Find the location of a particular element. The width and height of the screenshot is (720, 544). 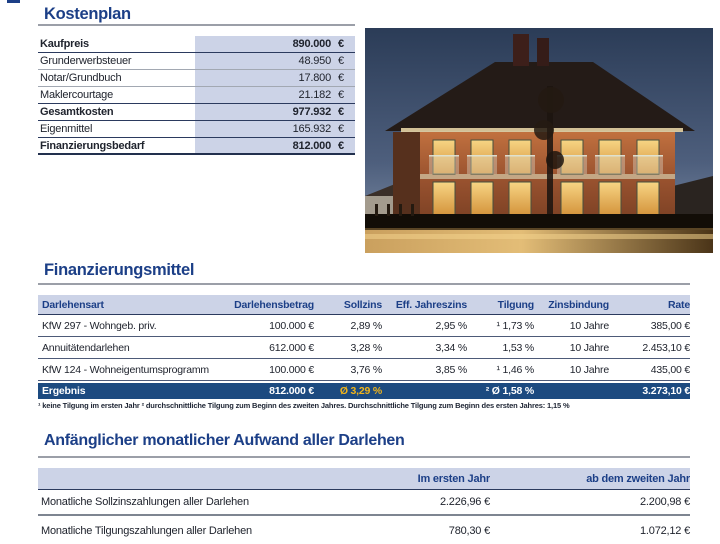

row-label: Grunderwerbsteuer is located at coordinates (86, 61).